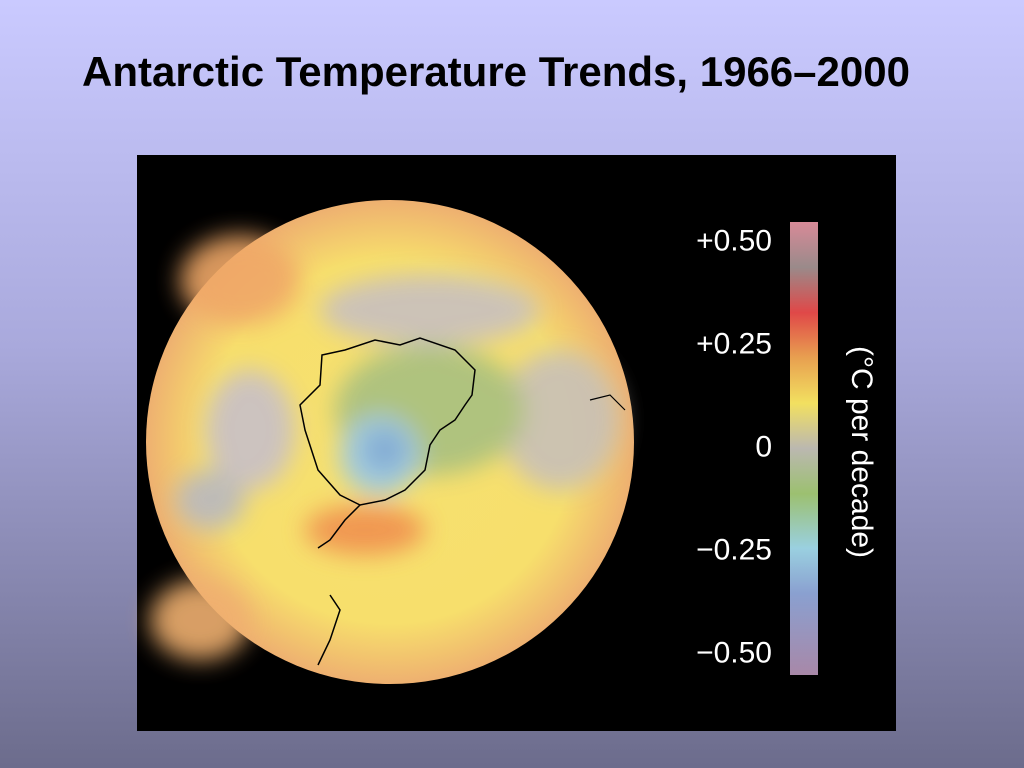 The image size is (1024, 768). Describe the element at coordinates (734, 241) in the screenshot. I see `colorbar-tick-label: +0.50` at that location.